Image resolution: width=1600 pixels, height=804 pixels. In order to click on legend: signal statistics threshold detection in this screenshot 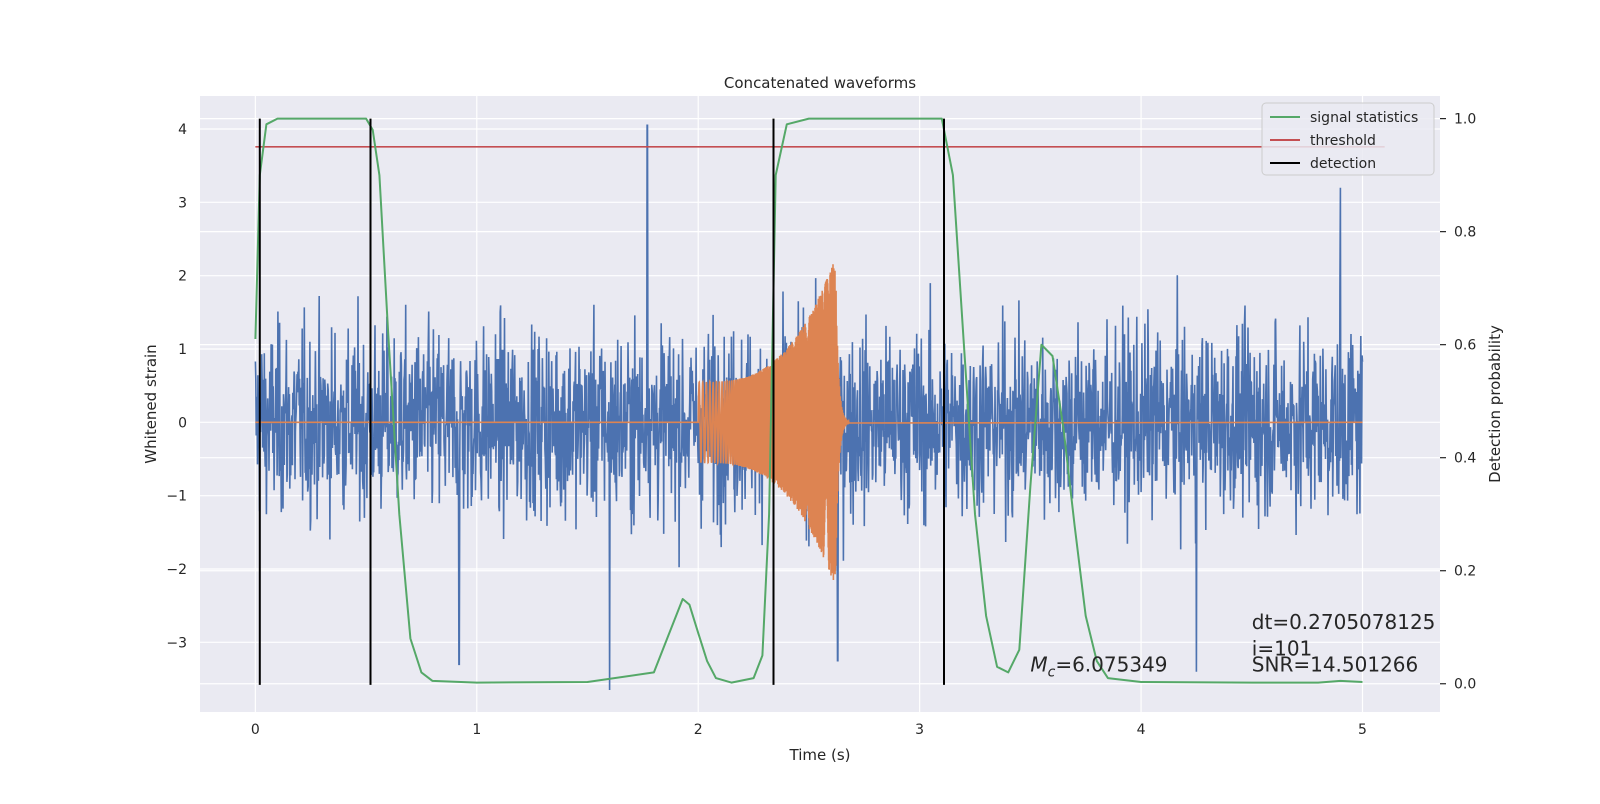, I will do `click(1348, 139)`.